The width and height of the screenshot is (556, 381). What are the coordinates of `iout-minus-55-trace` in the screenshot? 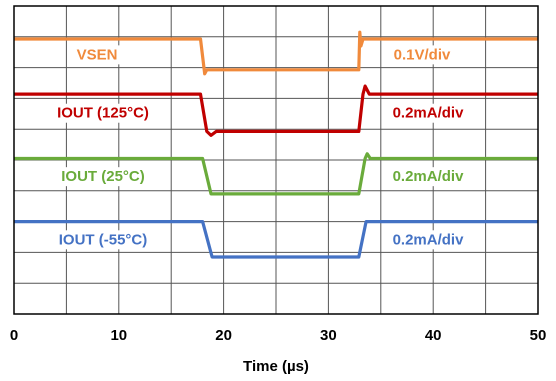 It's located at (276, 239).